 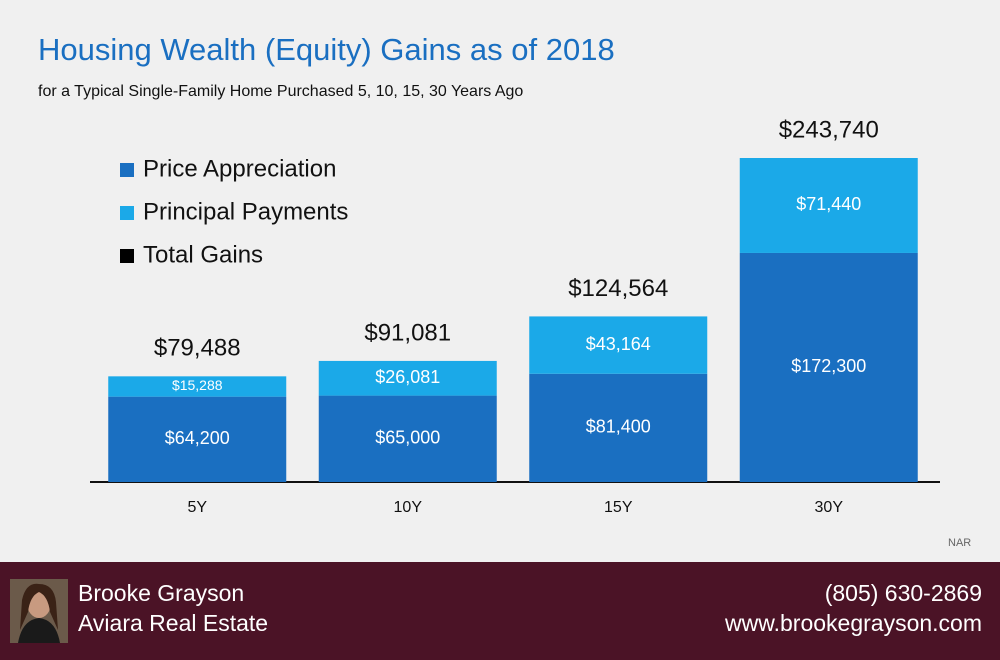 I want to click on chart-title: Housing Wealth (Equity) Gains as of 2018, so click(x=326, y=49).